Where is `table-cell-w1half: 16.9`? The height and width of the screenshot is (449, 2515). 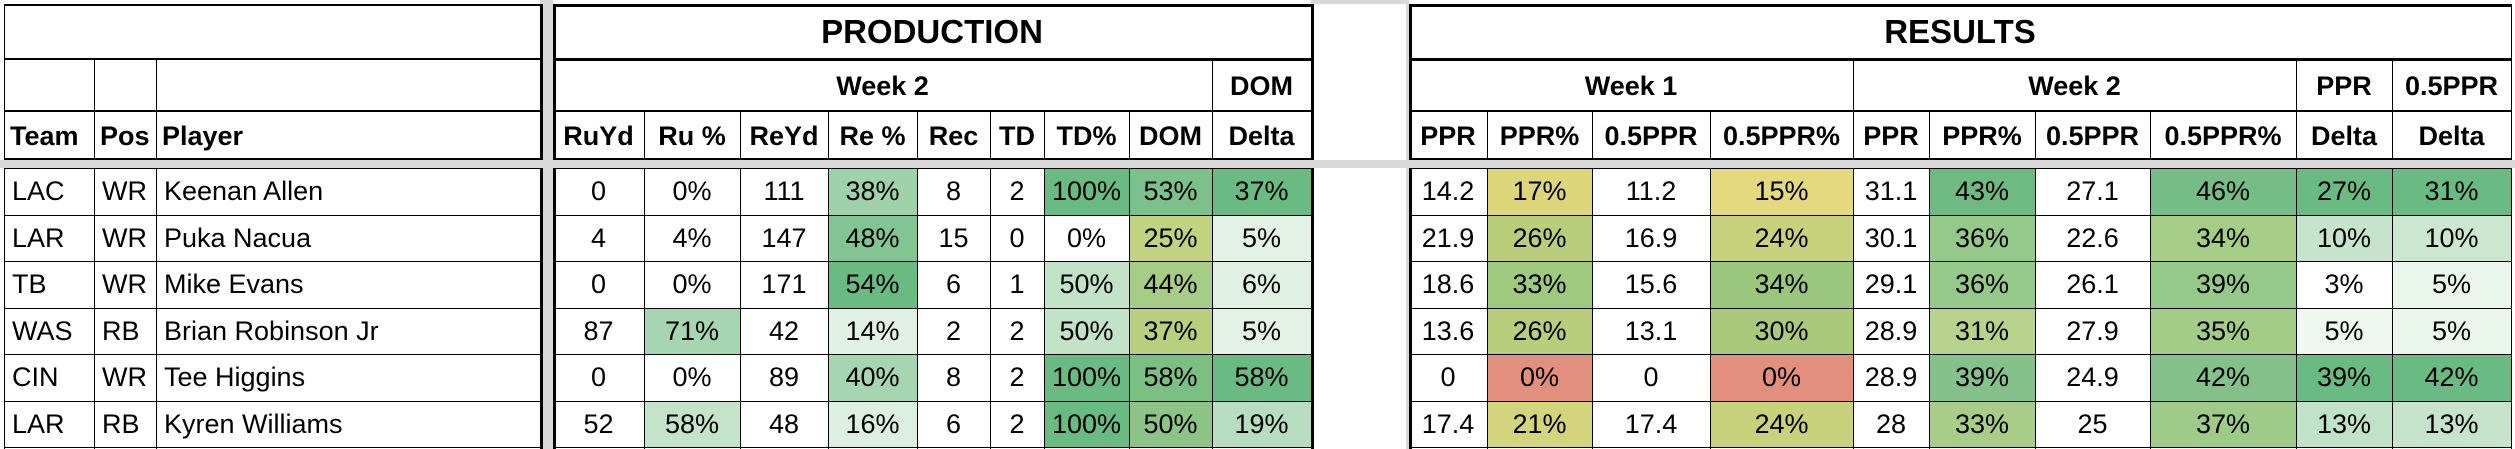
table-cell-w1half: 16.9 is located at coordinates (1651, 237).